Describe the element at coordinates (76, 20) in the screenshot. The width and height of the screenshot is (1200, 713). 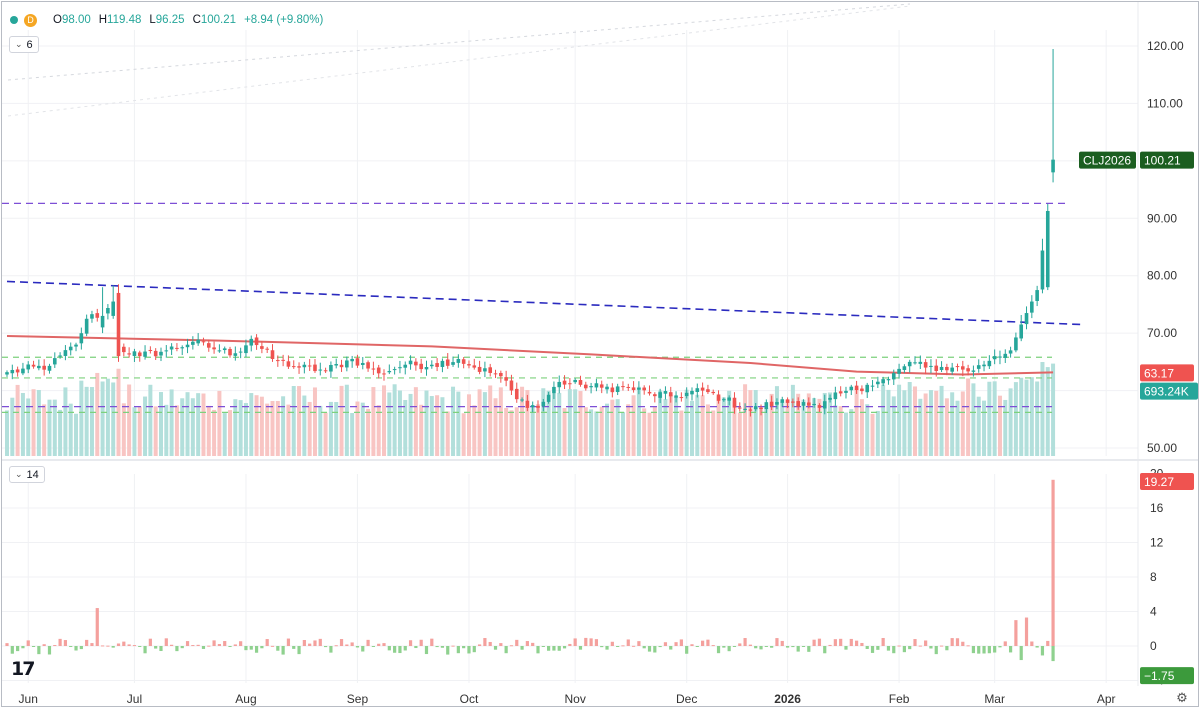
I see `open-value: 98.00` at that location.